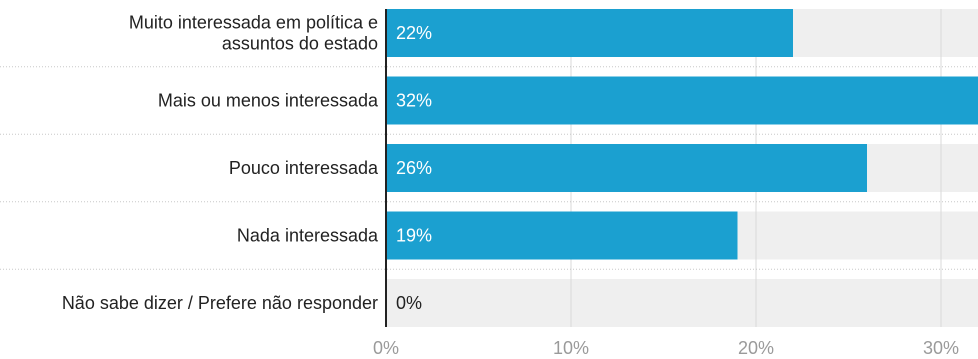 This screenshot has height=359, width=978. I want to click on category-label: assuntos do estado, so click(300, 44).